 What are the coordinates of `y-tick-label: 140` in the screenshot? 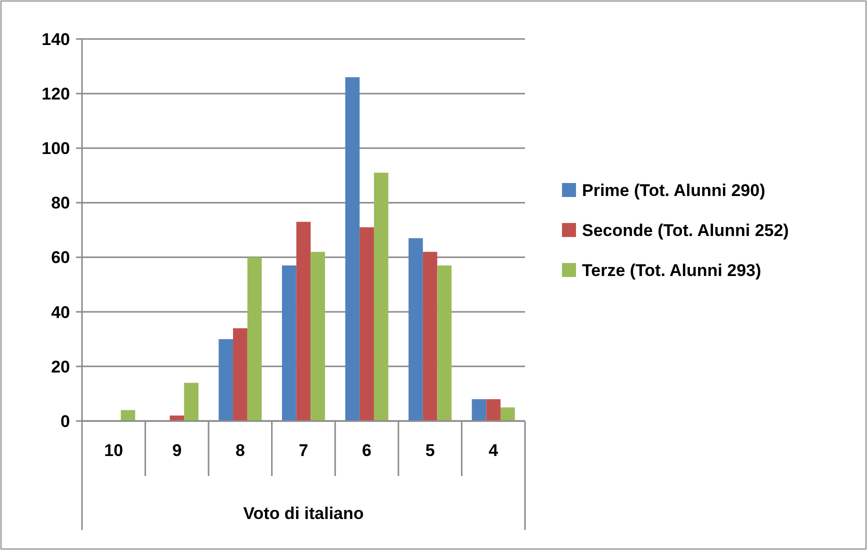 It's located at (56, 39).